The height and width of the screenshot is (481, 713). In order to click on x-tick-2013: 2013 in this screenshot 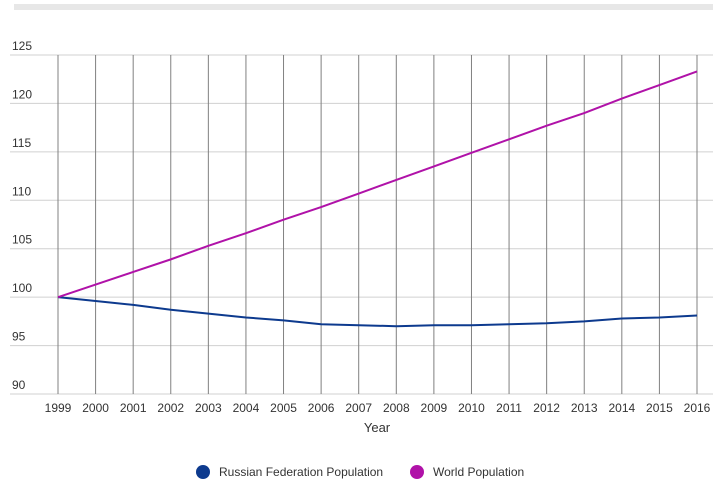, I will do `click(584, 408)`.